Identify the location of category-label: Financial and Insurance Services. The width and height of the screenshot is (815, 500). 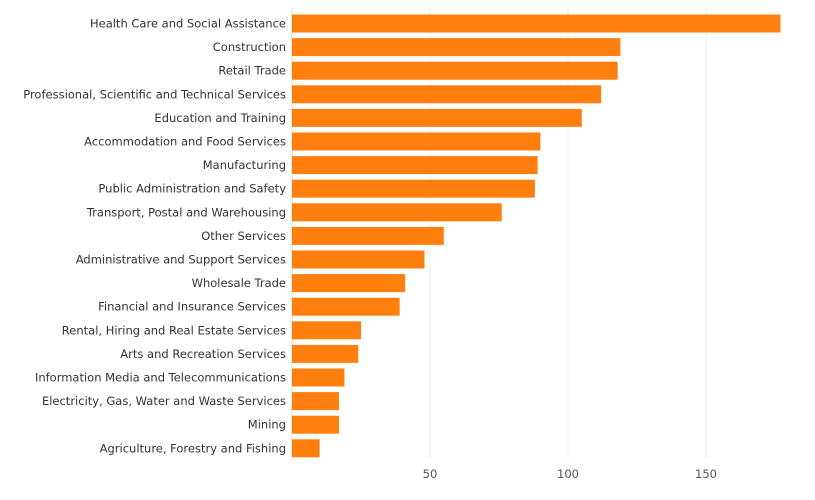
(192, 307).